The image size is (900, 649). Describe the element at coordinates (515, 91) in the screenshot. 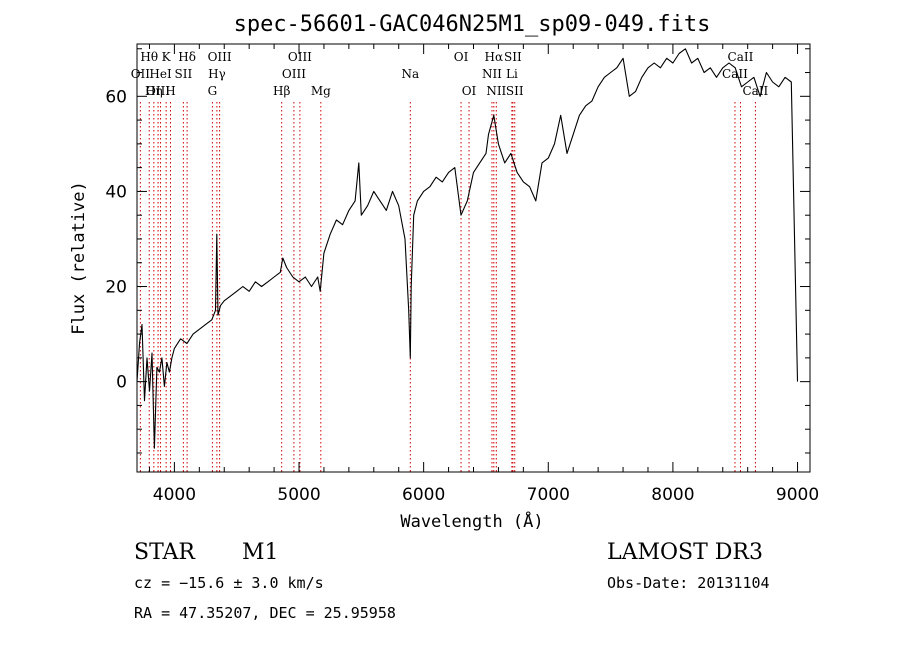

I see `emission-line-label-24: SII` at that location.